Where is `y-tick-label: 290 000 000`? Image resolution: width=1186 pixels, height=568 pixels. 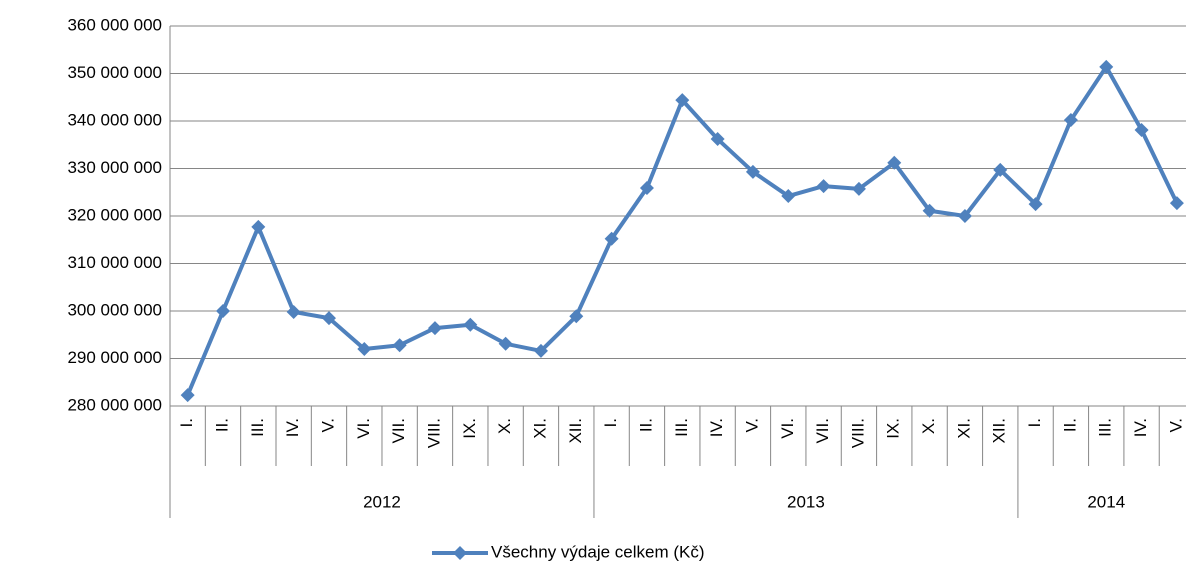 y-tick-label: 290 000 000 is located at coordinates (114, 357).